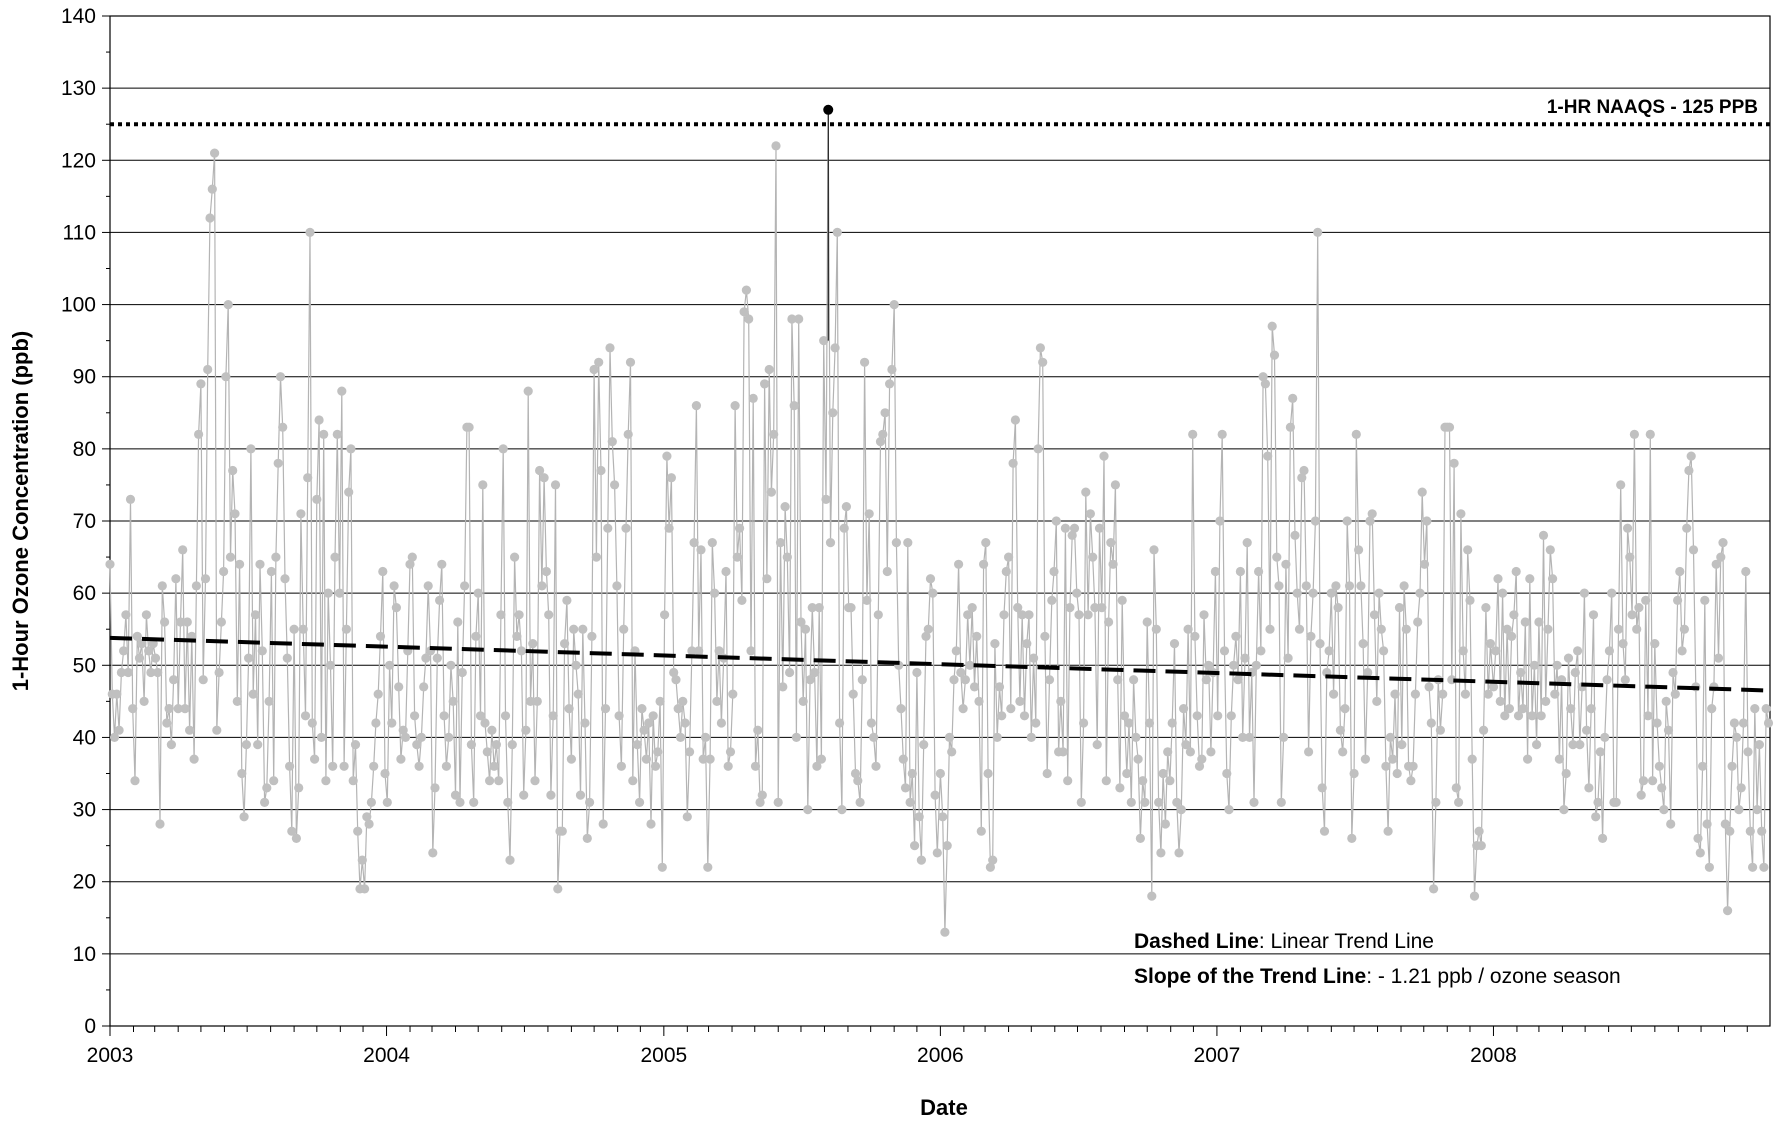  I want to click on x-tick-label: 2004, so click(386, 1055).